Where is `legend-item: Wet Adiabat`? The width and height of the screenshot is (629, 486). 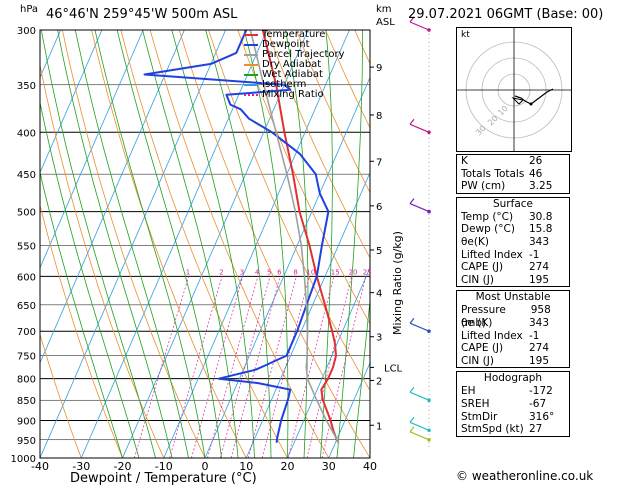 legend-item: Wet Adiabat is located at coordinates (294, 75).